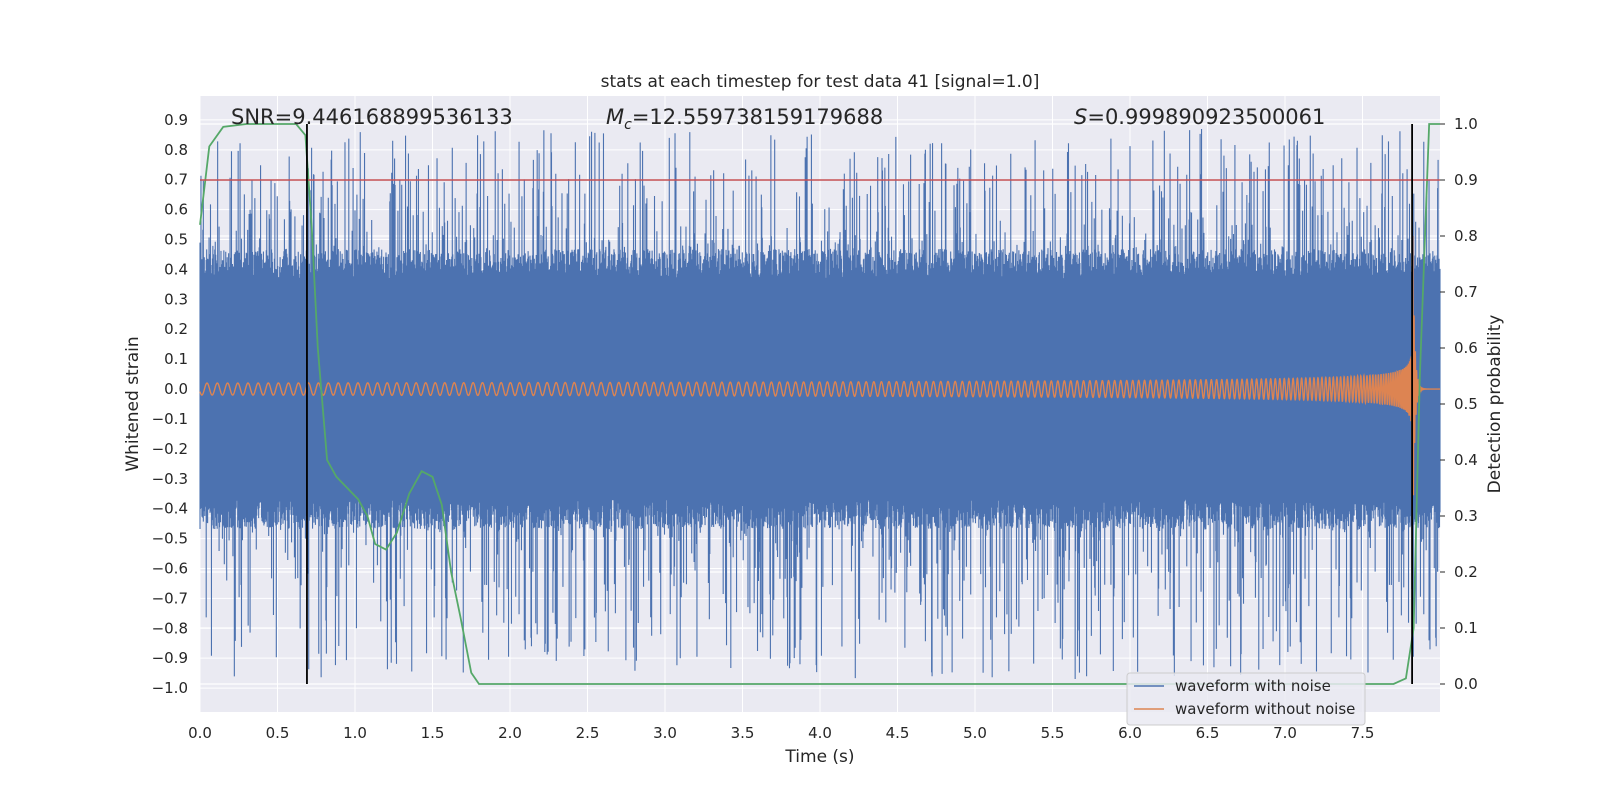 The width and height of the screenshot is (1600, 800). I want to click on mc-symbol: M, so click(615, 117).